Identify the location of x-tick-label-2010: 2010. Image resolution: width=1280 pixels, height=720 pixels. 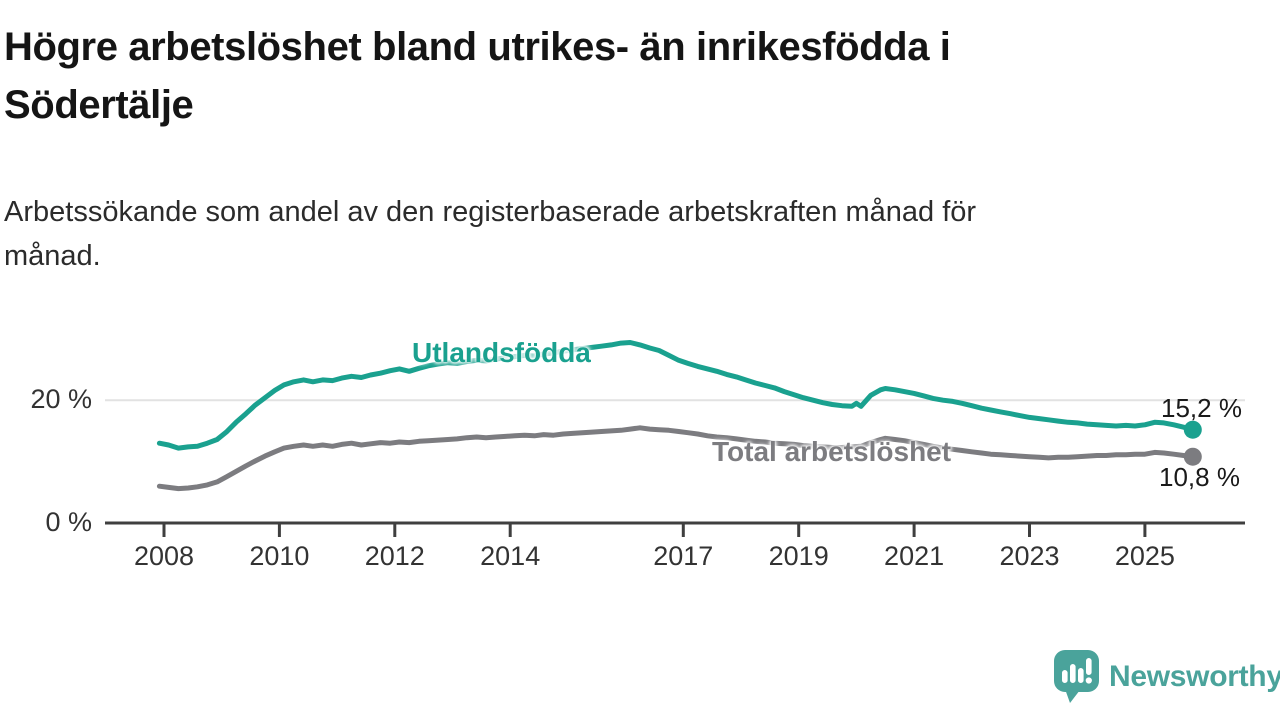
(279, 556).